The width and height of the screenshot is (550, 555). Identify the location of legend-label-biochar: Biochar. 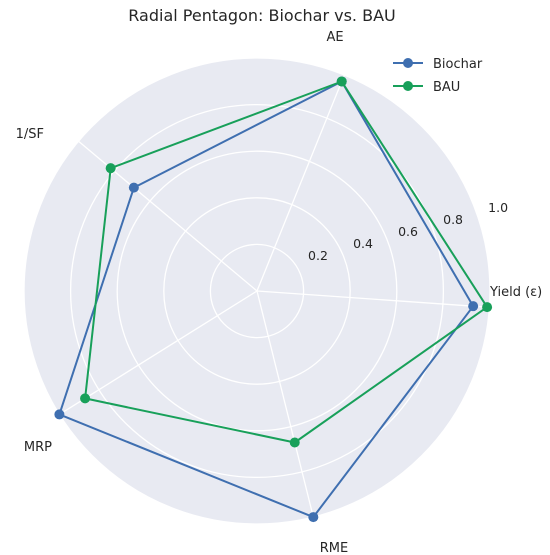
(458, 64).